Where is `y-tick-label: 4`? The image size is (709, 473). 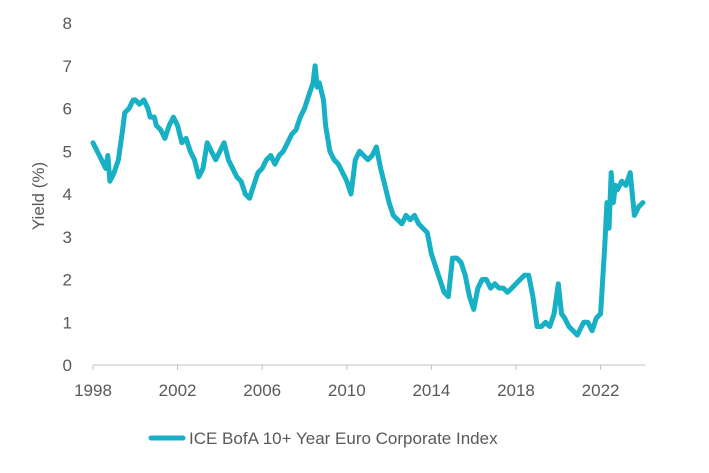 y-tick-label: 4 is located at coordinates (67, 194).